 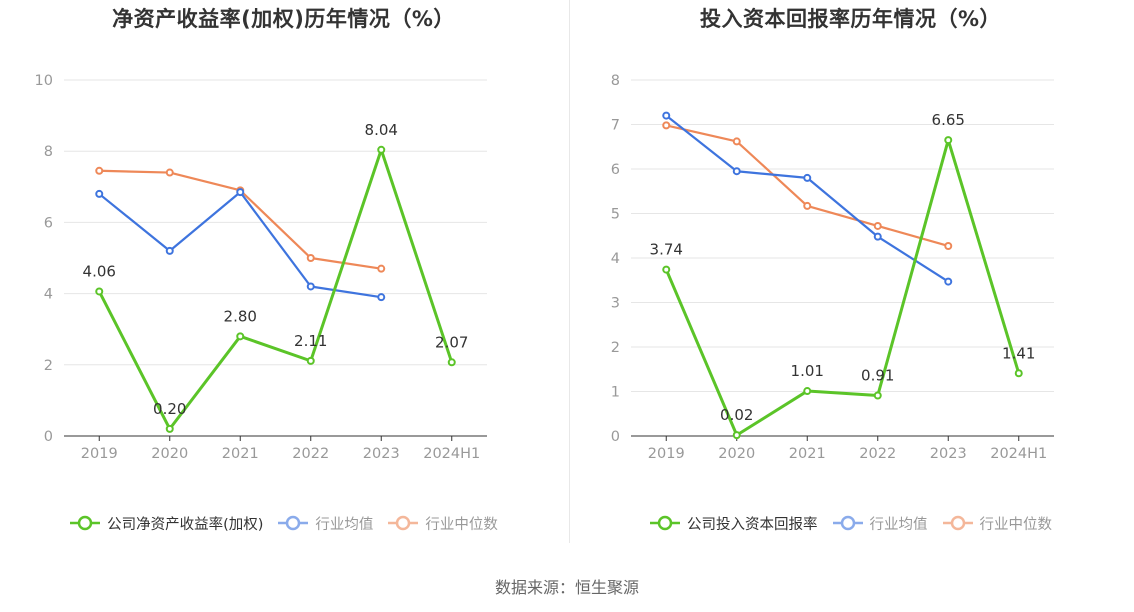 I want to click on panel-divider, so click(x=569, y=271).